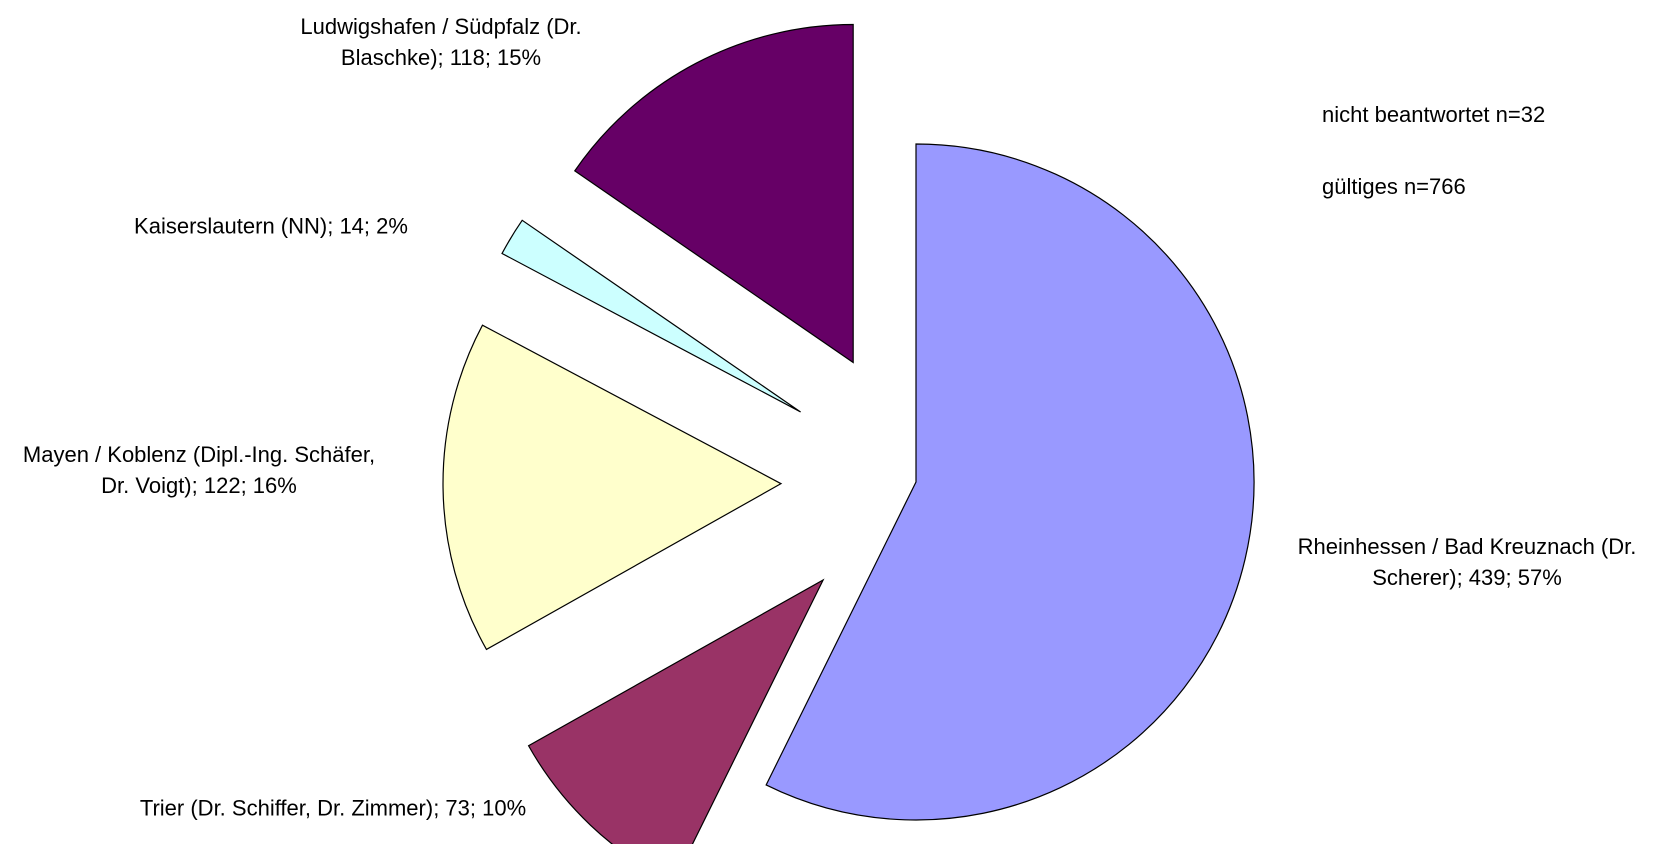 This screenshot has height=844, width=1659. Describe the element at coordinates (1394, 186) in the screenshot. I see `annotation: gültiges n=766` at that location.